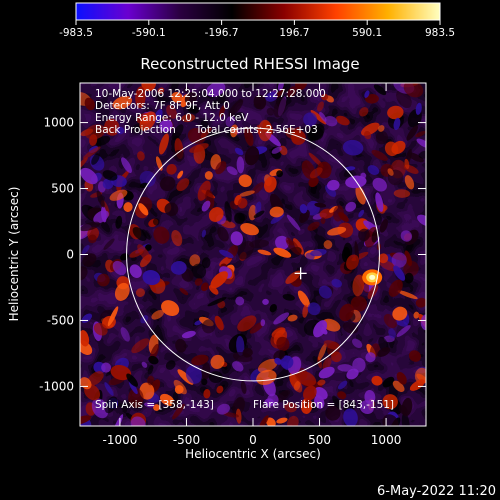 The width and height of the screenshot is (500, 500). What do you see at coordinates (323, 405) in the screenshot?
I see `flare-position-label: Flare Position = [843,-151]` at bounding box center [323, 405].